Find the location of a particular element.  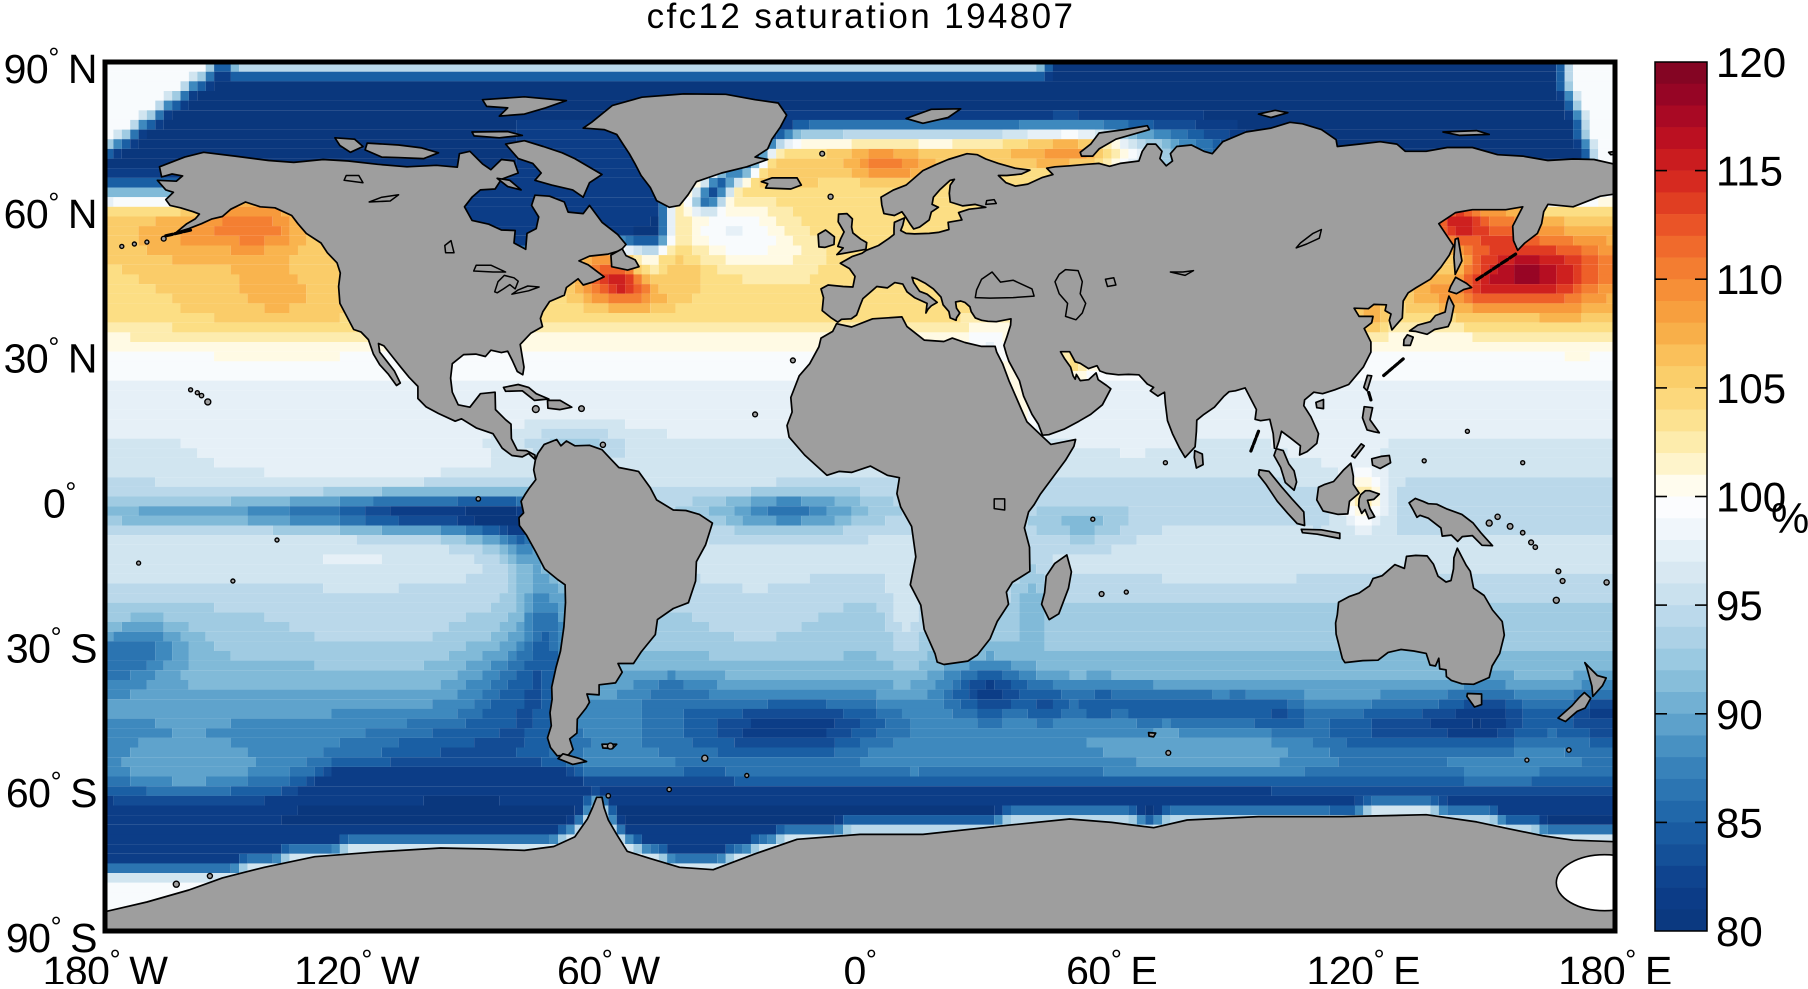

svg-text: 115 is located at coordinates (1749, 171).